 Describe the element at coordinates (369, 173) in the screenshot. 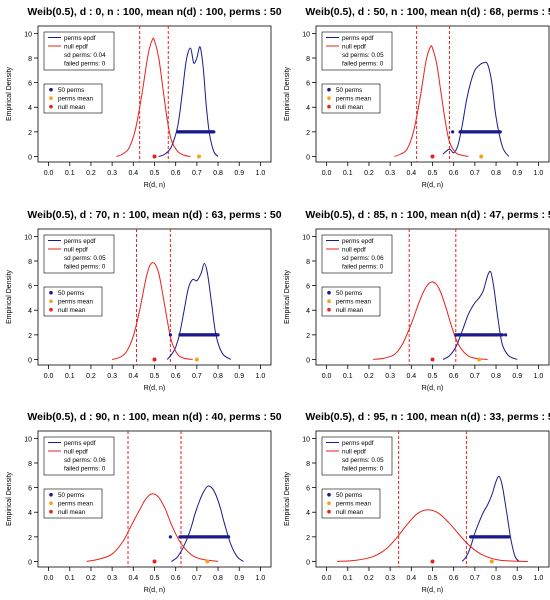

I see `x-tick-label: 0.2` at that location.